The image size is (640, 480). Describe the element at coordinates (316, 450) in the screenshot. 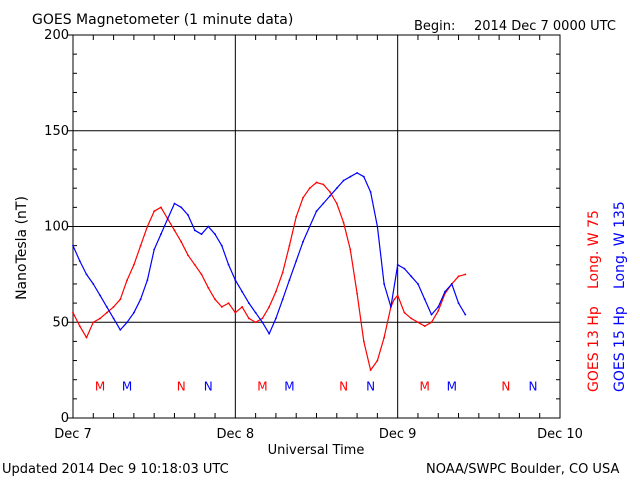

I see `x-axis-title: Universal Time` at that location.